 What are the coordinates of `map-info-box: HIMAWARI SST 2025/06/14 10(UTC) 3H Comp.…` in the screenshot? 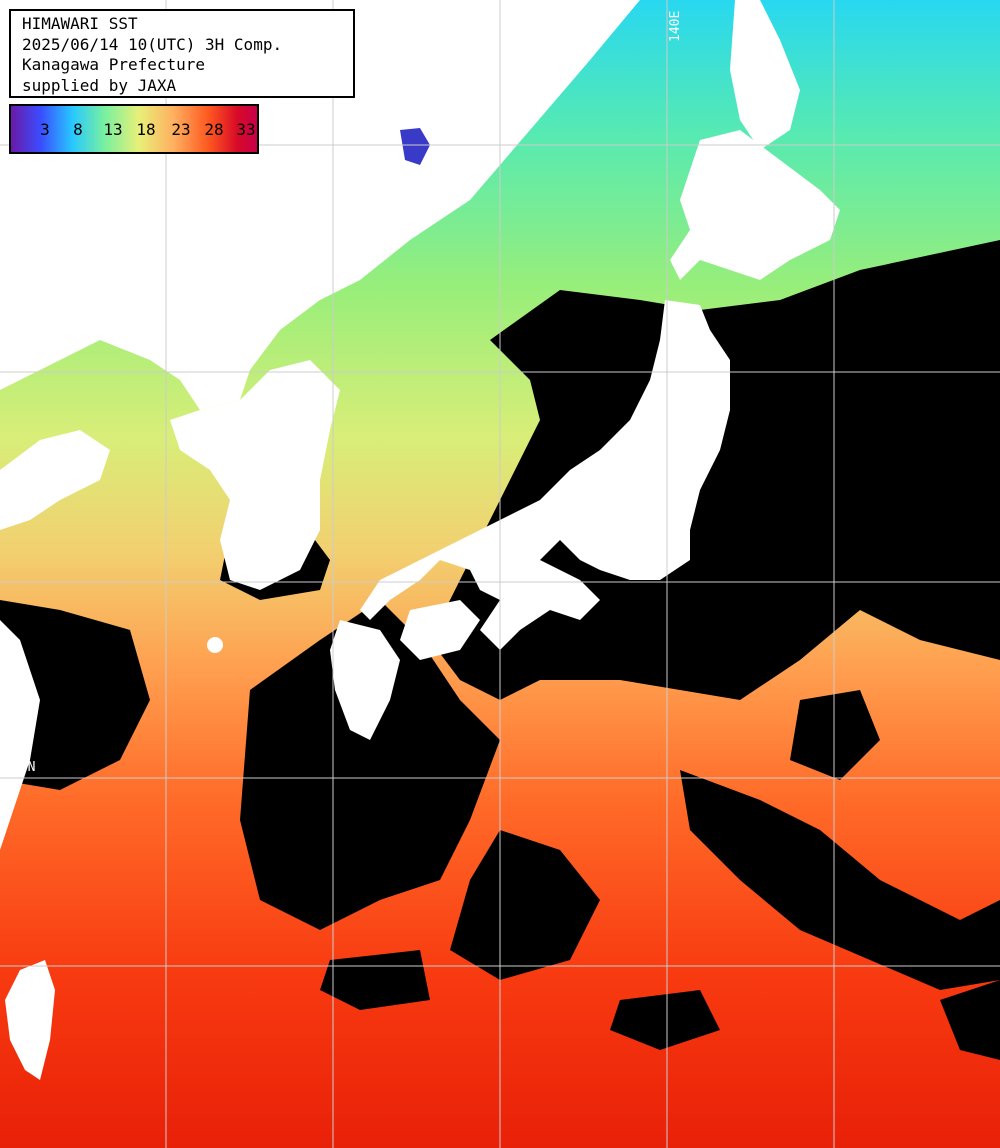 It's located at (182, 53).